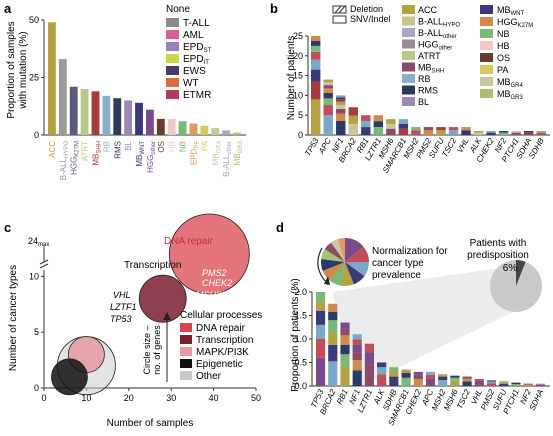  I want to click on panel-a-xtick-label: MBGR4, so click(216, 152).